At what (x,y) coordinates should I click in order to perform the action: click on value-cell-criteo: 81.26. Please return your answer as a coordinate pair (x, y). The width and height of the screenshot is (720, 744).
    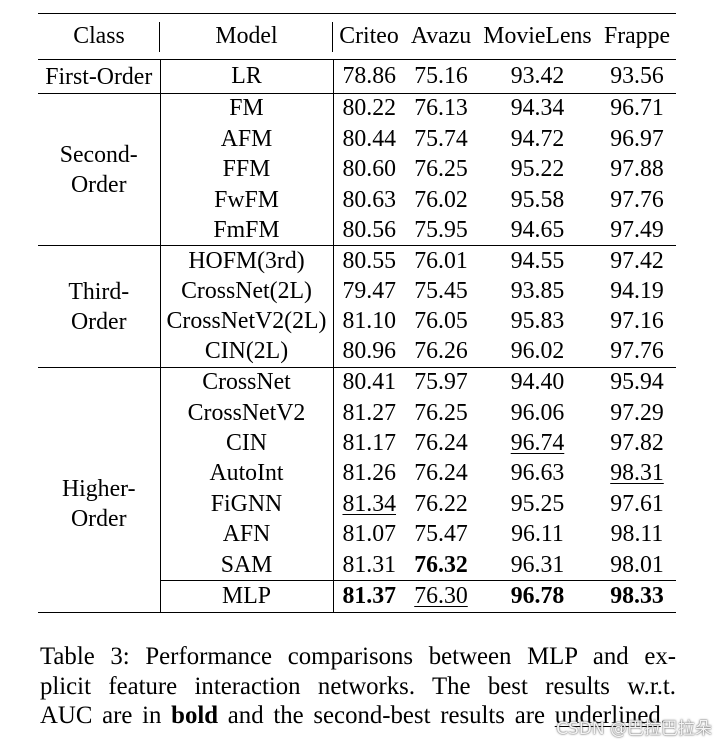
    Looking at the image, I should click on (368, 474).